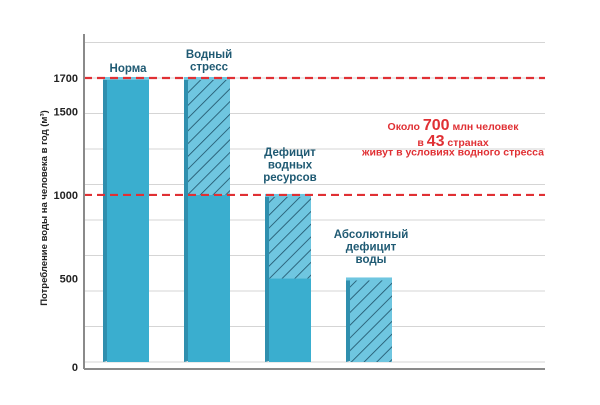  I want to click on category-label: Норма, so click(129, 69).